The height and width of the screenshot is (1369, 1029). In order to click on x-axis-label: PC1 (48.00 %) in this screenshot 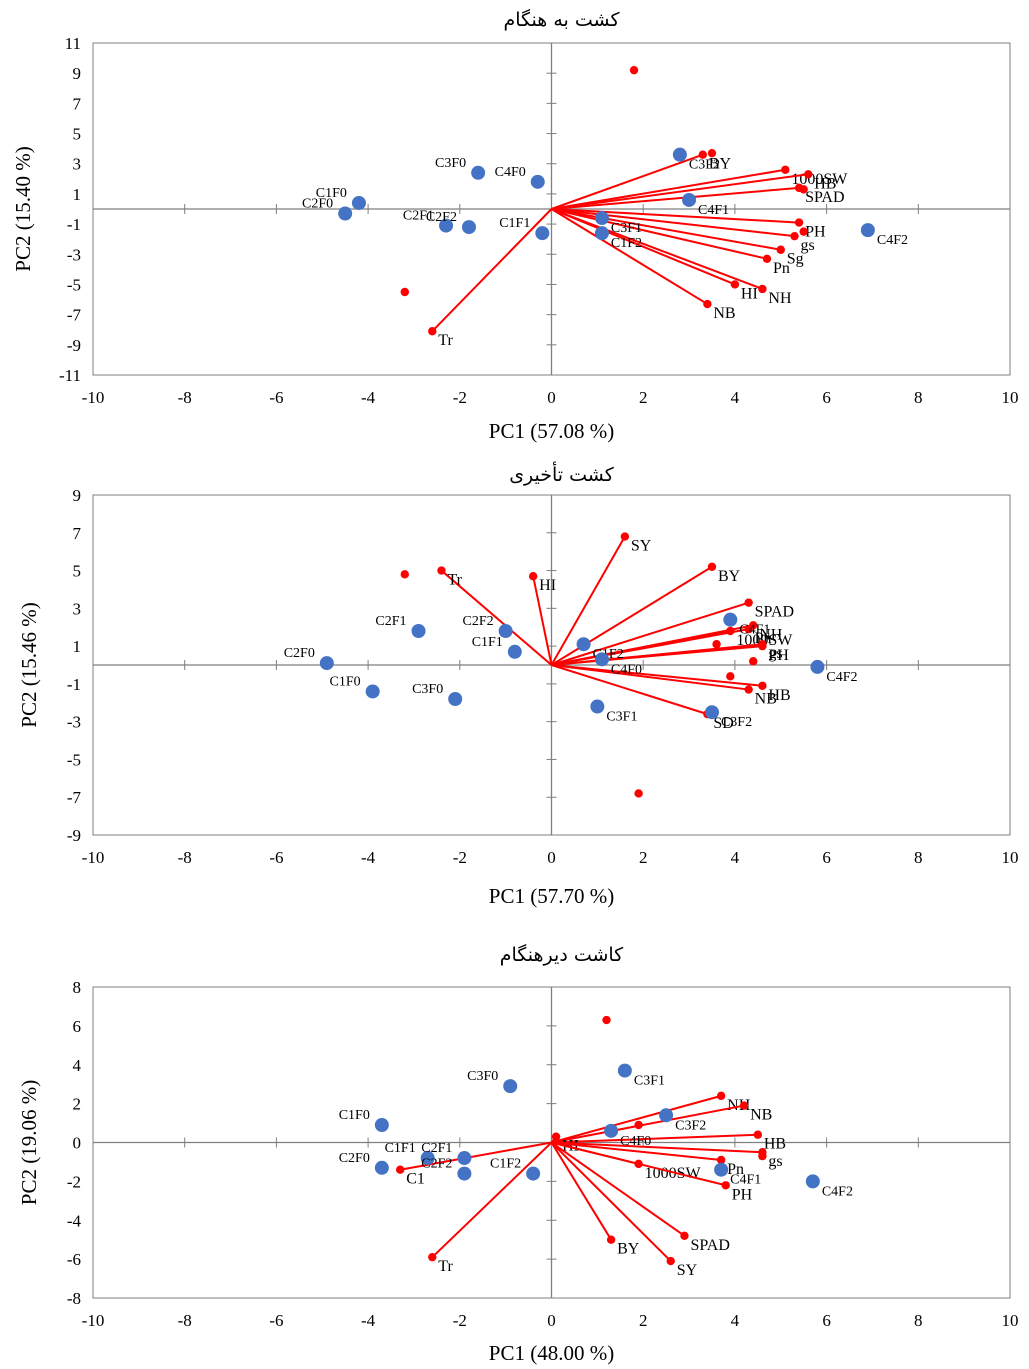, I will do `click(551, 1353)`.